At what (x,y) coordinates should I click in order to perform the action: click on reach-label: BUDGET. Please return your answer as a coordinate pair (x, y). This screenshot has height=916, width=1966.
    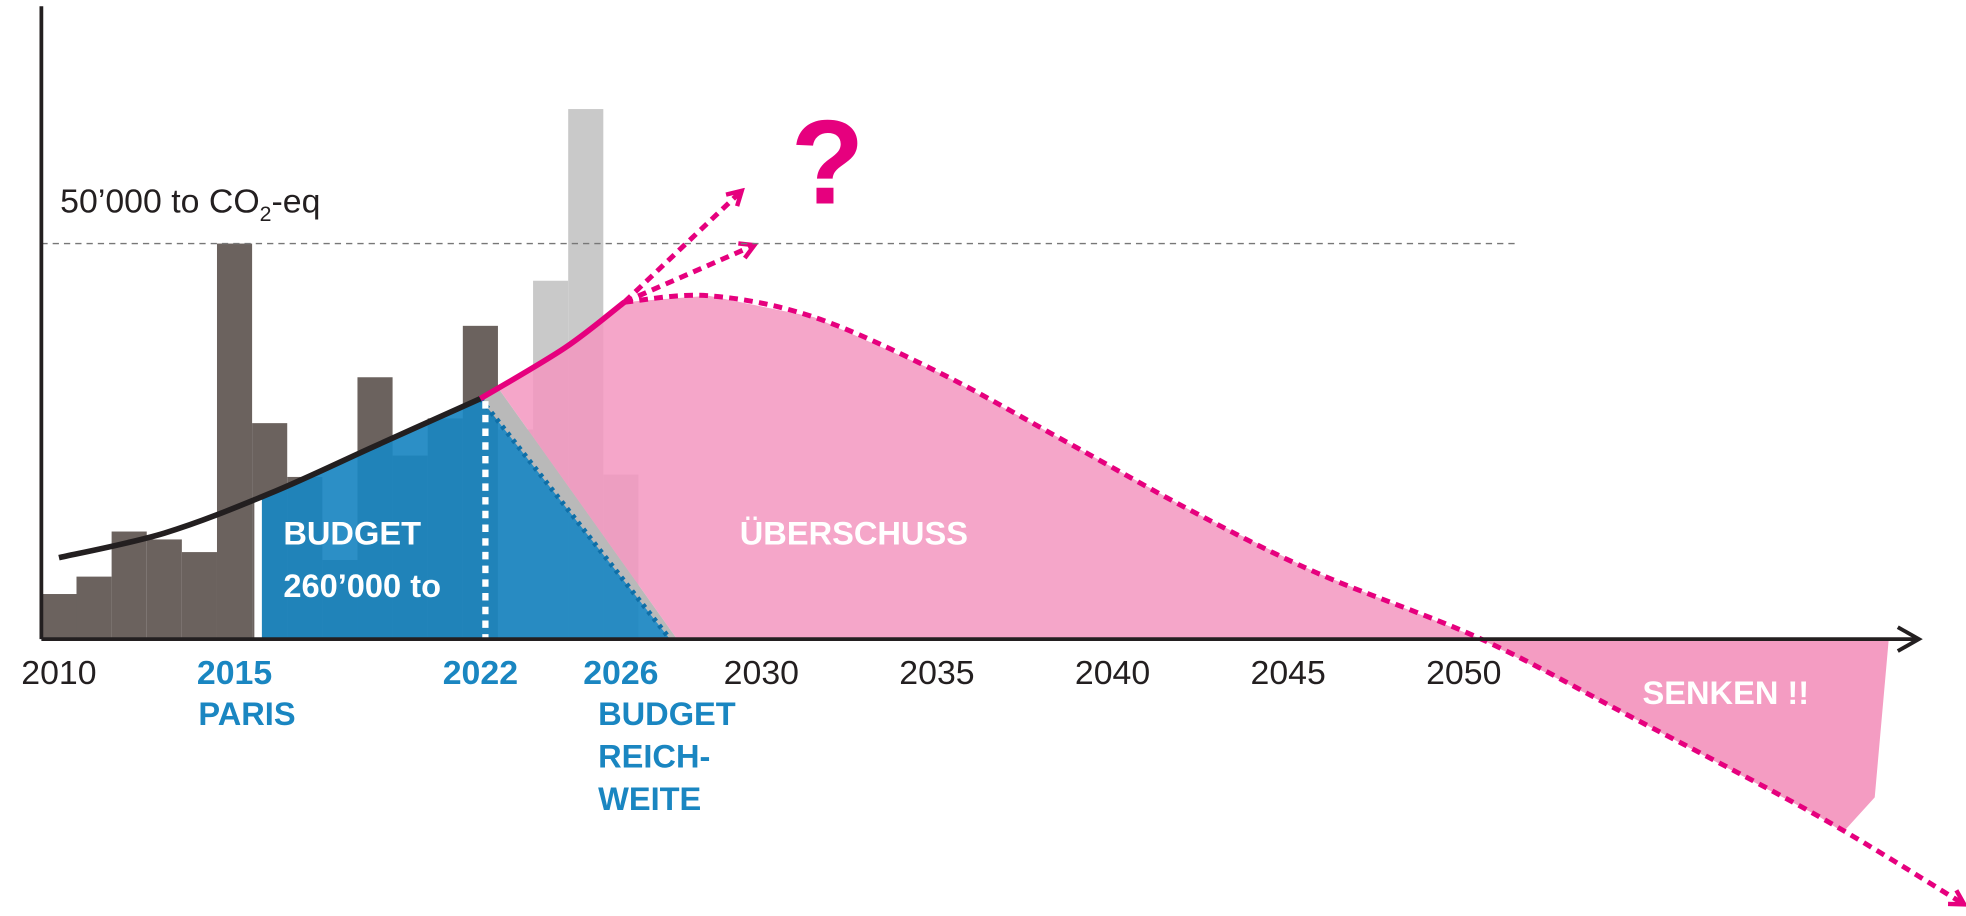
    Looking at the image, I should click on (667, 714).